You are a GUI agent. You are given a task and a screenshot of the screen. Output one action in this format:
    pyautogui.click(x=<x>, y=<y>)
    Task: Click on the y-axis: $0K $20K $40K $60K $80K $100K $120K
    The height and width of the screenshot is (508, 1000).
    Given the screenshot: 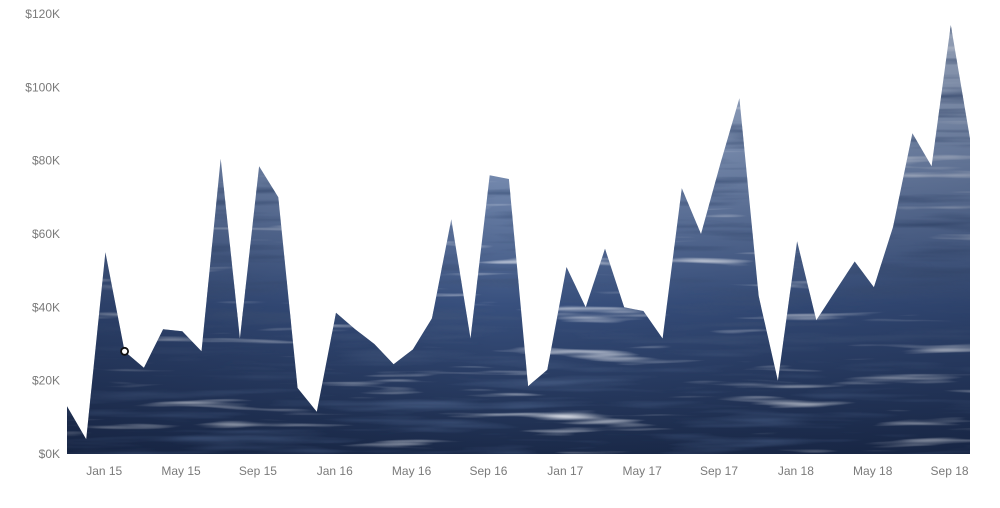 What is the action you would take?
    pyautogui.click(x=42, y=234)
    